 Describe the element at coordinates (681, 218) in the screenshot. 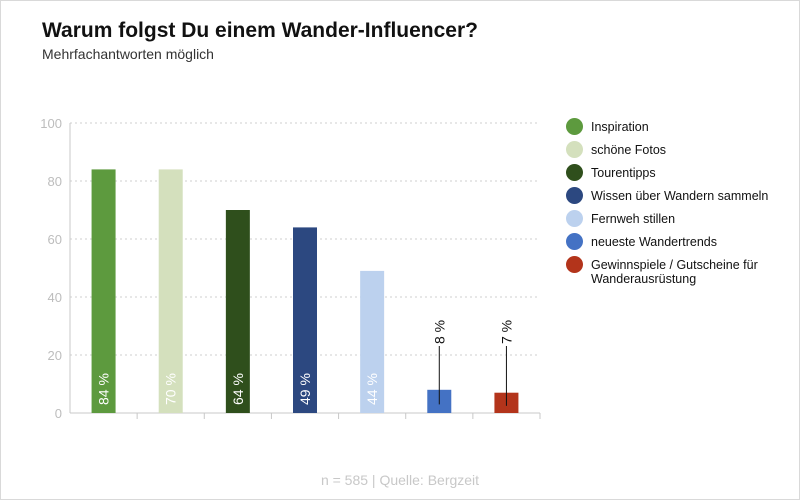

I see `legend-item: Fernweh stillen` at that location.